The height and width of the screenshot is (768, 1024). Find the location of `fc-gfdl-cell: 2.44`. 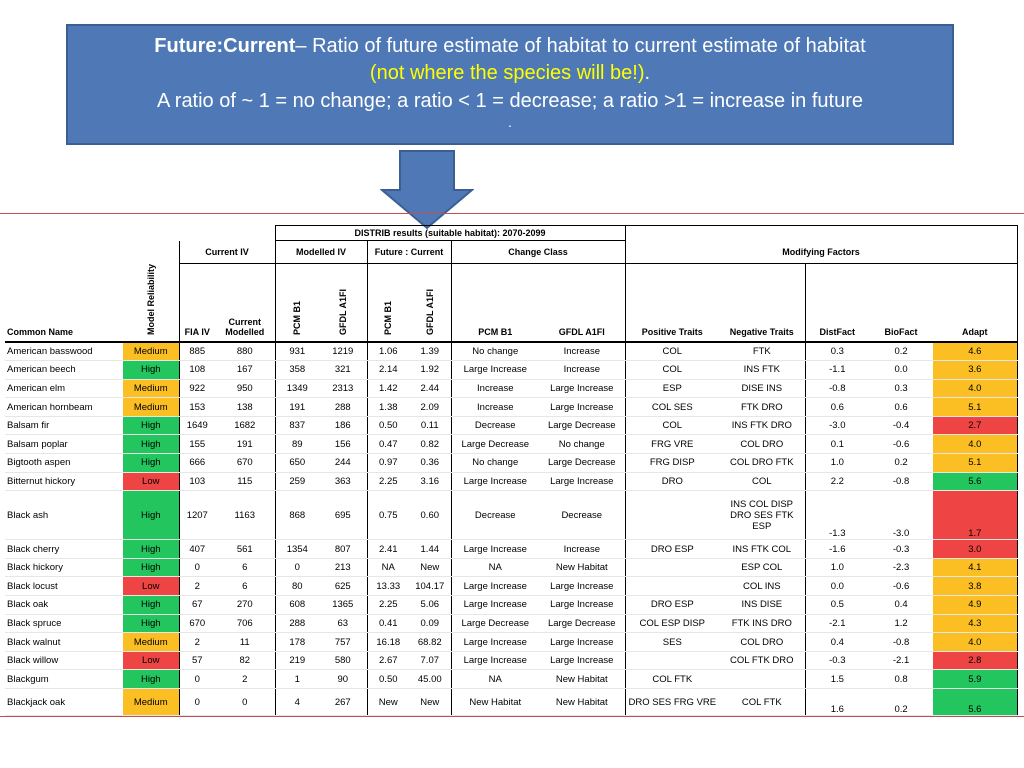

fc-gfdl-cell: 2.44 is located at coordinates (430, 389).